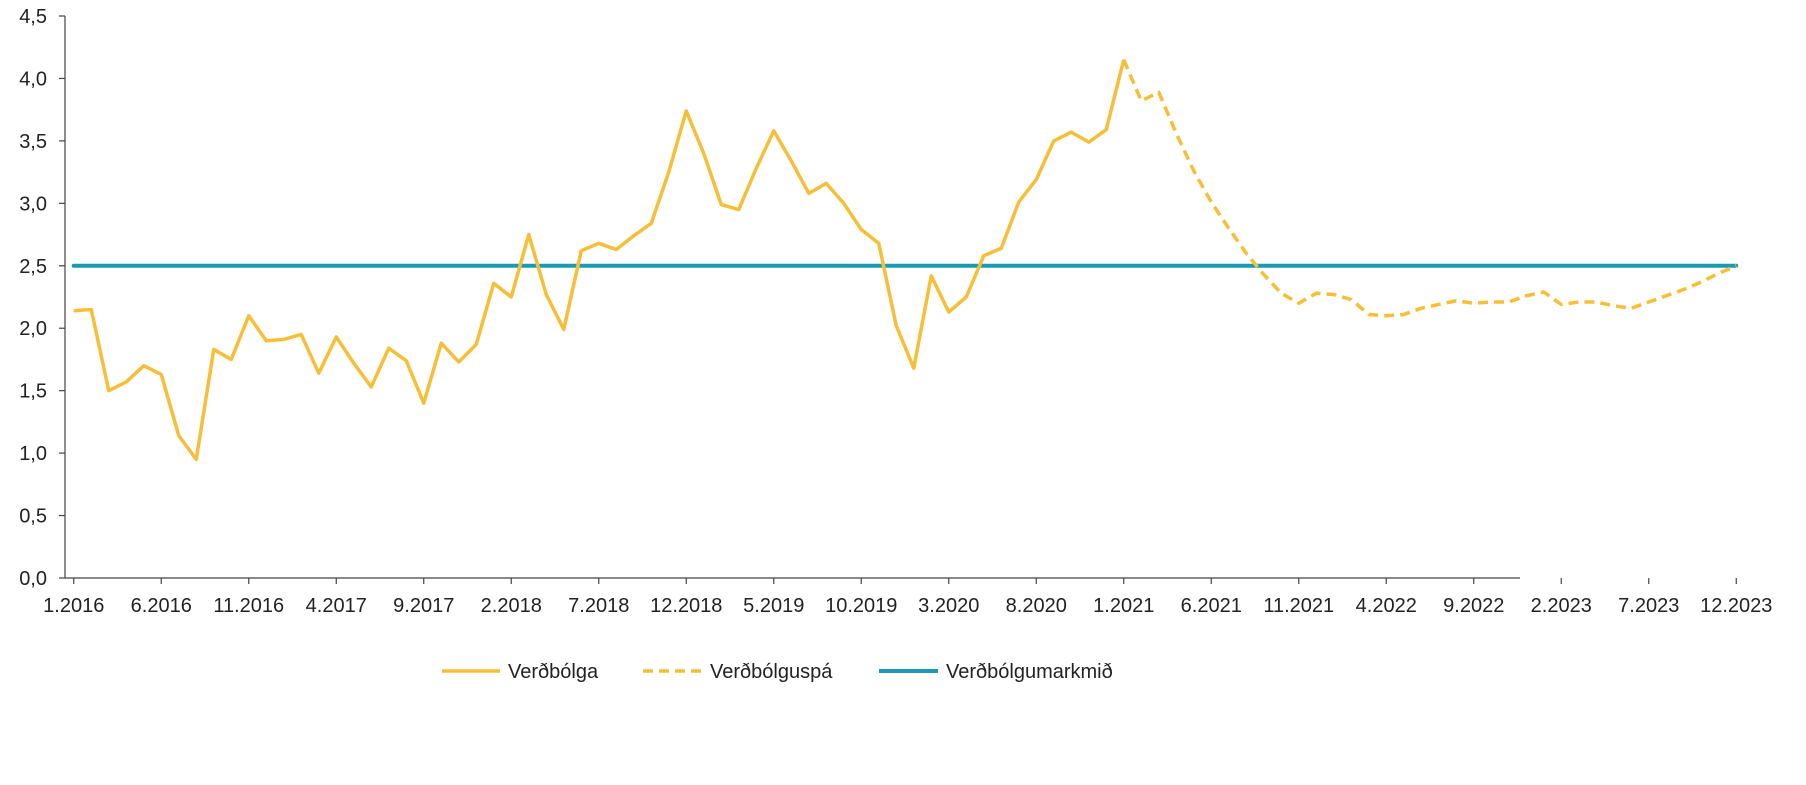 This screenshot has width=1806, height=785. What do you see at coordinates (33, 204) in the screenshot?
I see `y-tick-label: 3,0` at bounding box center [33, 204].